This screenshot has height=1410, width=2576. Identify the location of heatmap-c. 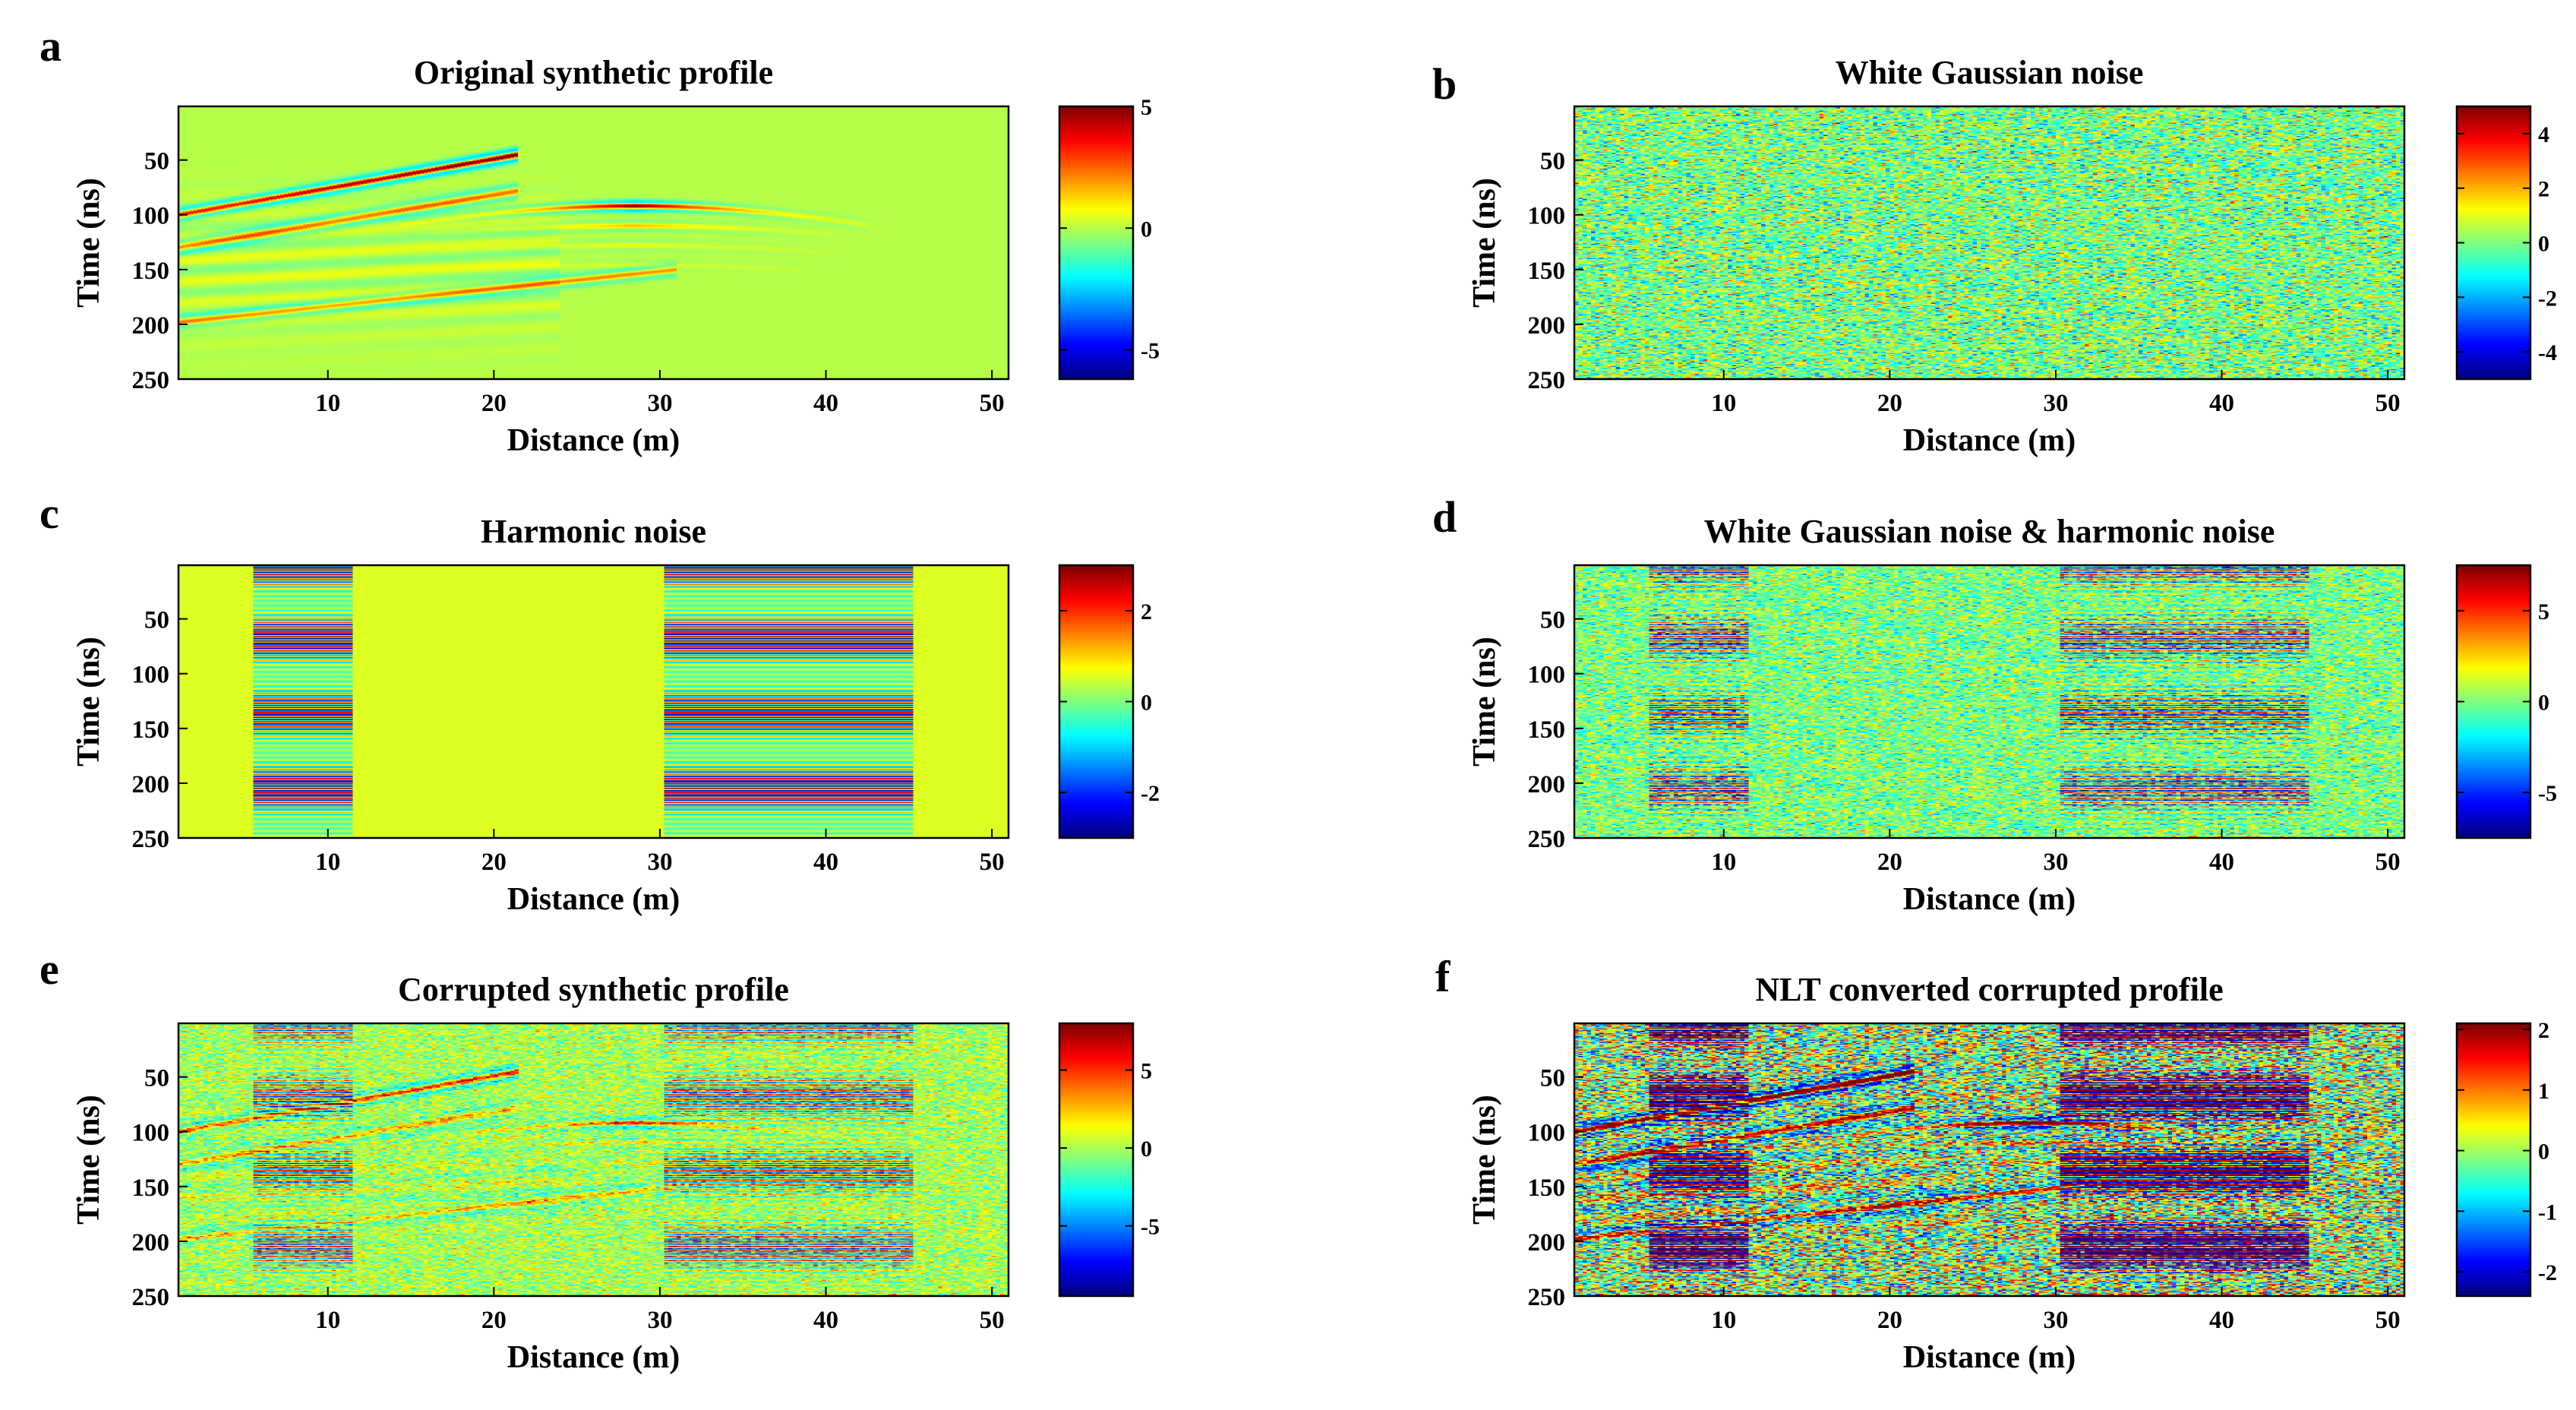
(593, 701).